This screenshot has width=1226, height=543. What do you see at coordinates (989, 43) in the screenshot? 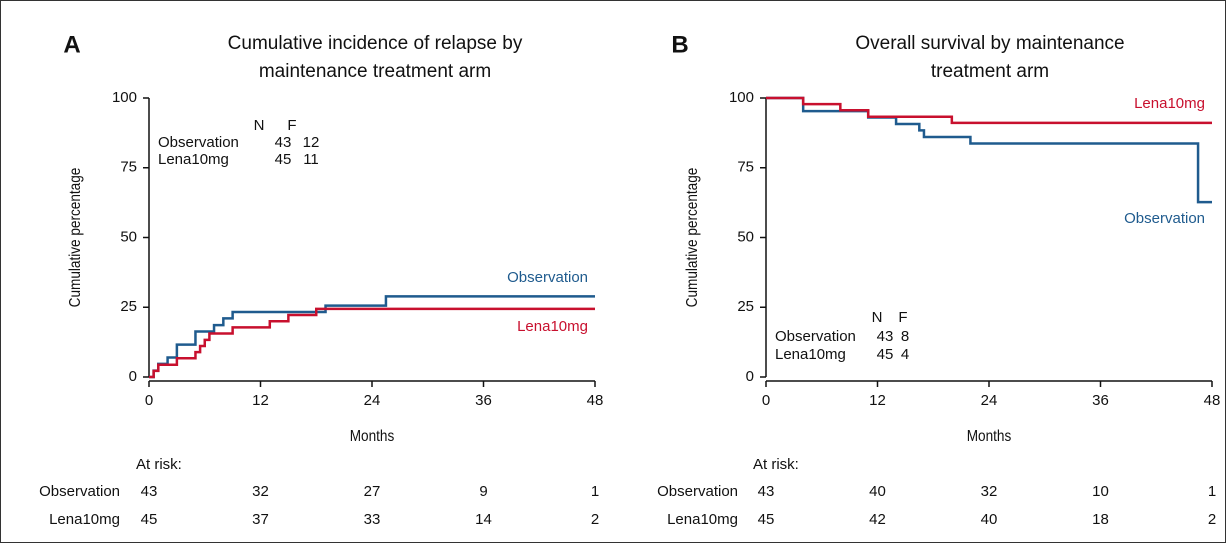
I see `chart-title: Overall survival by maintenance` at bounding box center [989, 43].